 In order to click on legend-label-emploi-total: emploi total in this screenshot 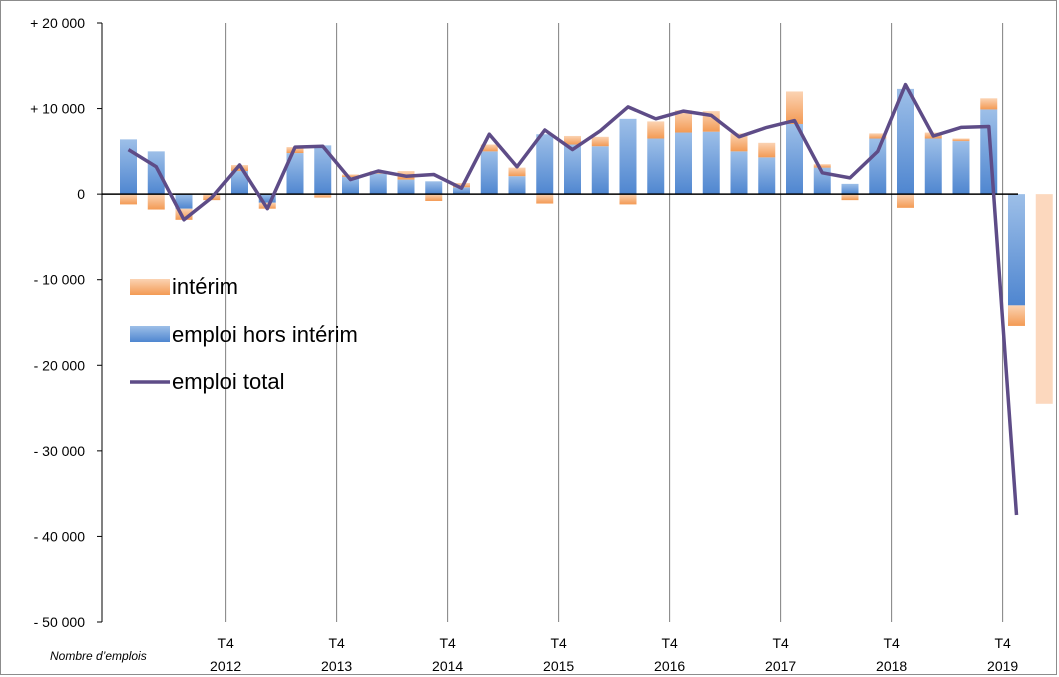, I will do `click(228, 381)`.